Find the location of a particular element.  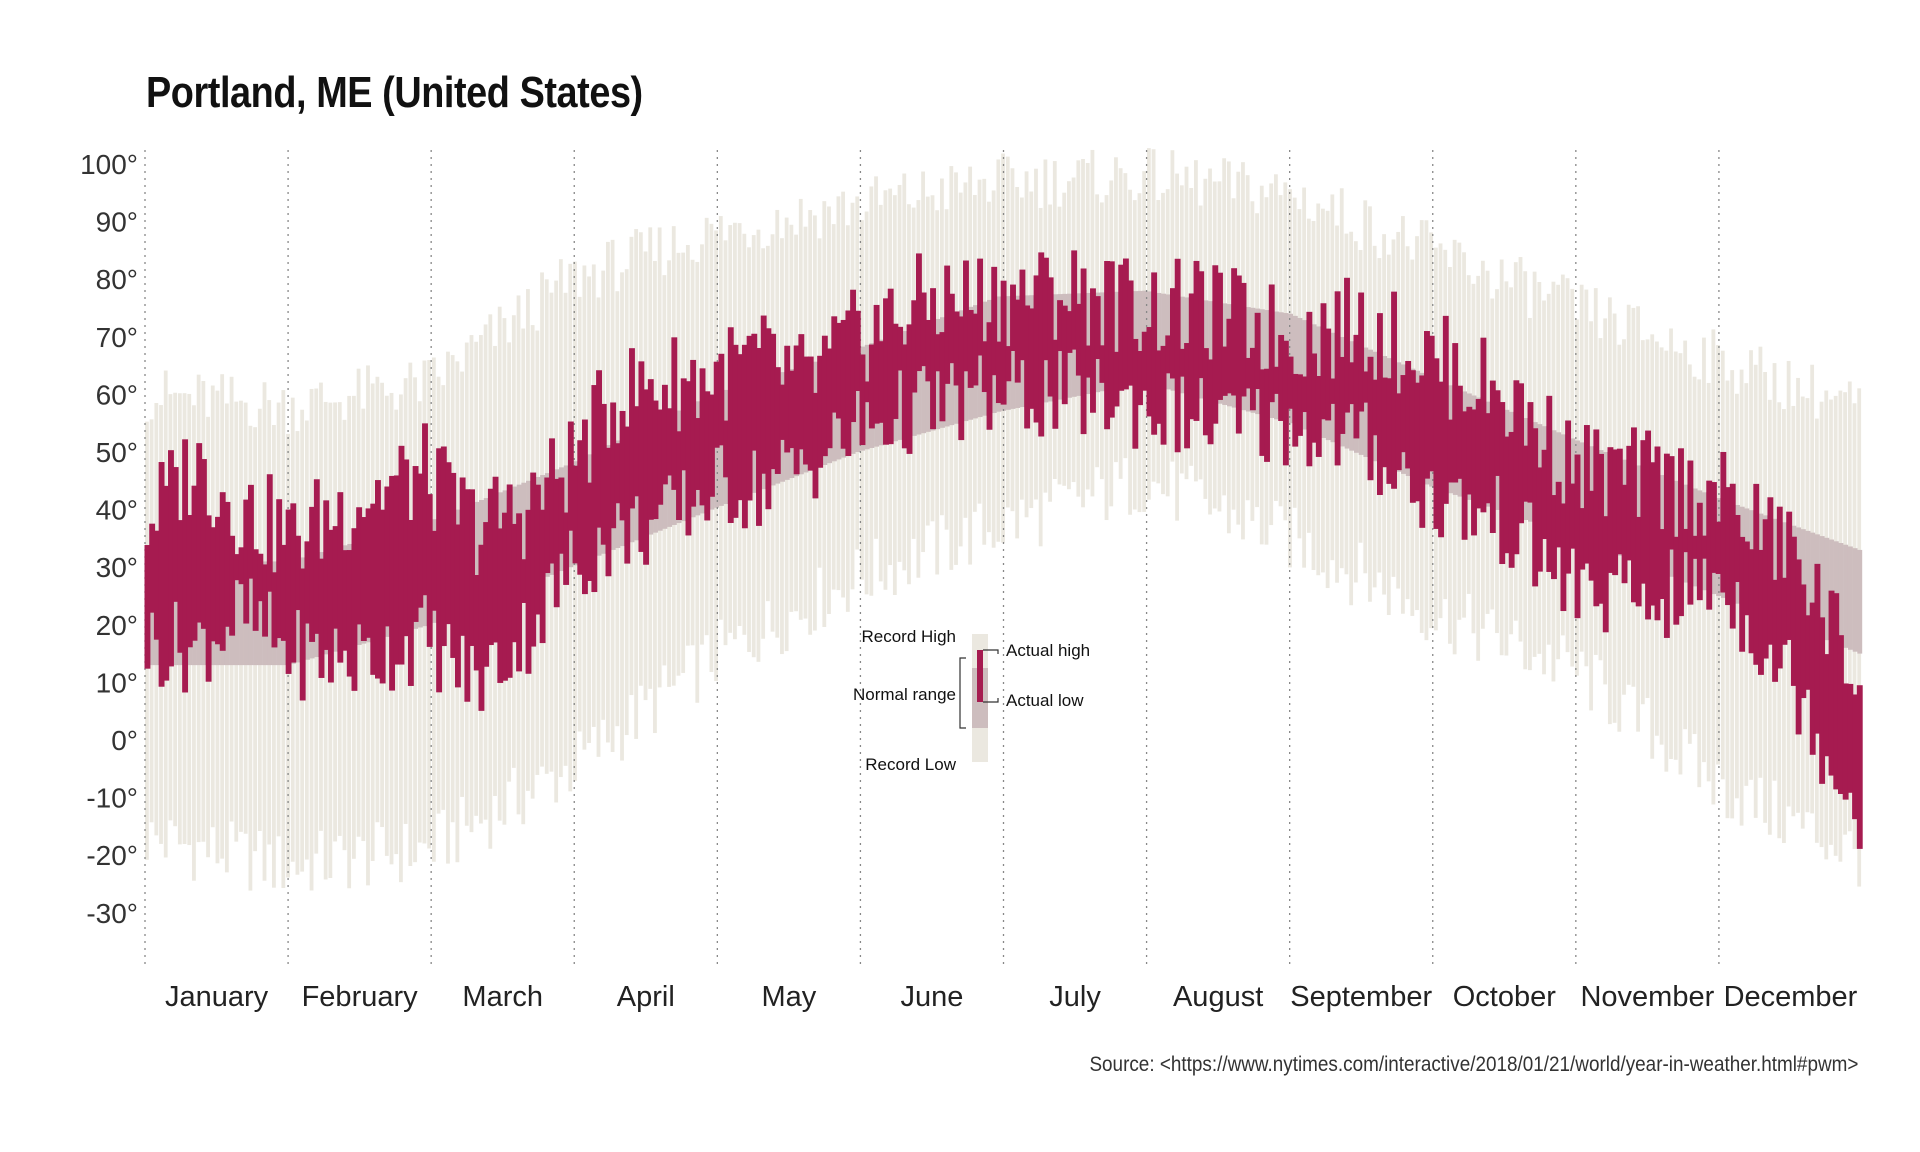

legend-record-low-label: Record Low is located at coordinates (910, 764).